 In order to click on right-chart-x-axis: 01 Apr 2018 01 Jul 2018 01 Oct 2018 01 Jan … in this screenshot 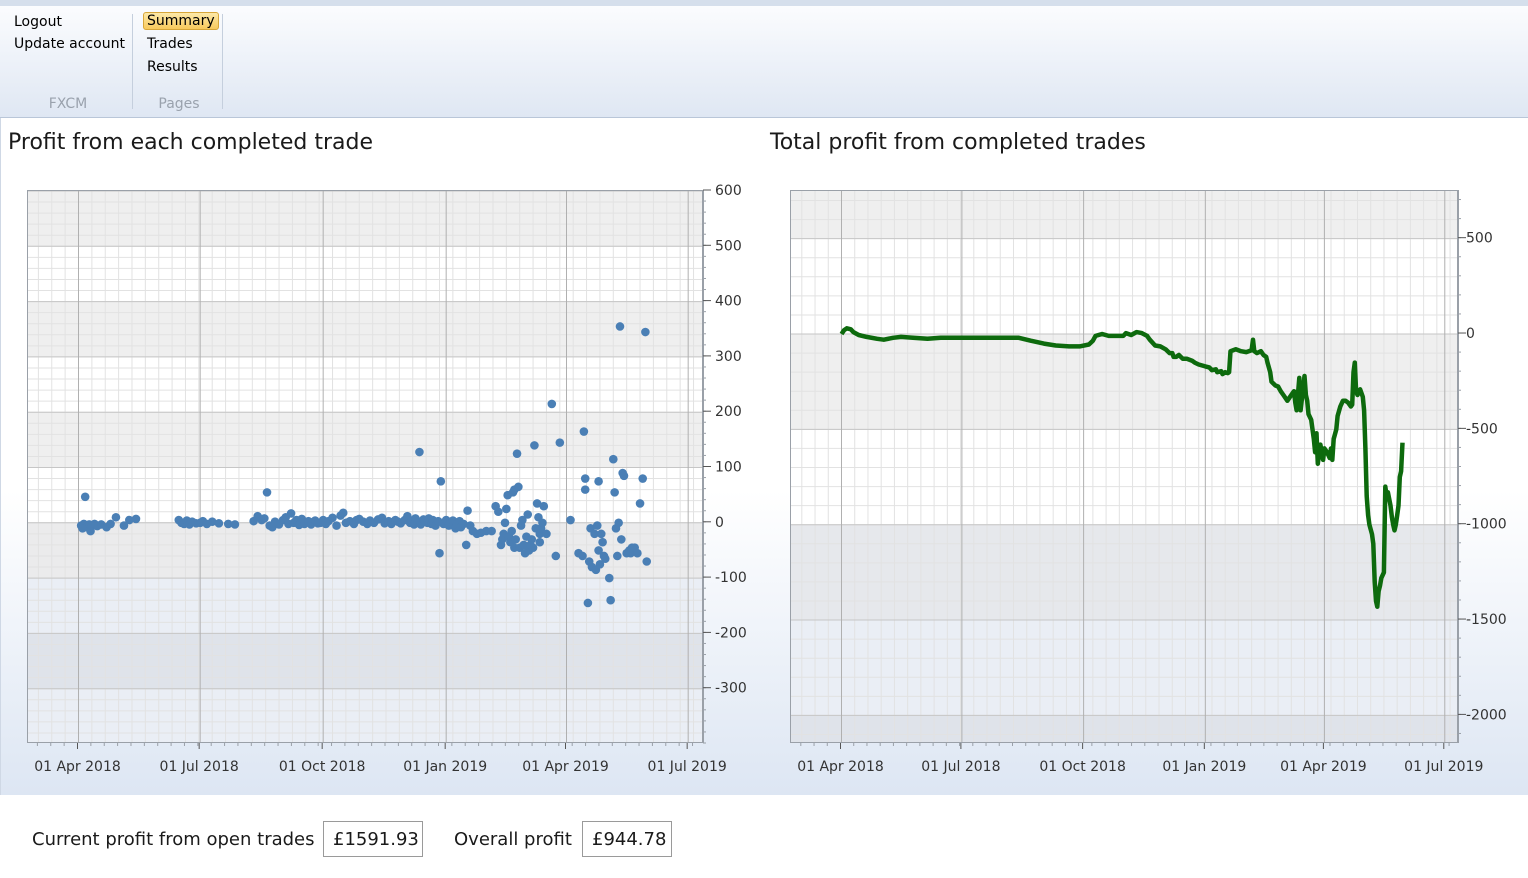, I will do `click(1150, 763)`.